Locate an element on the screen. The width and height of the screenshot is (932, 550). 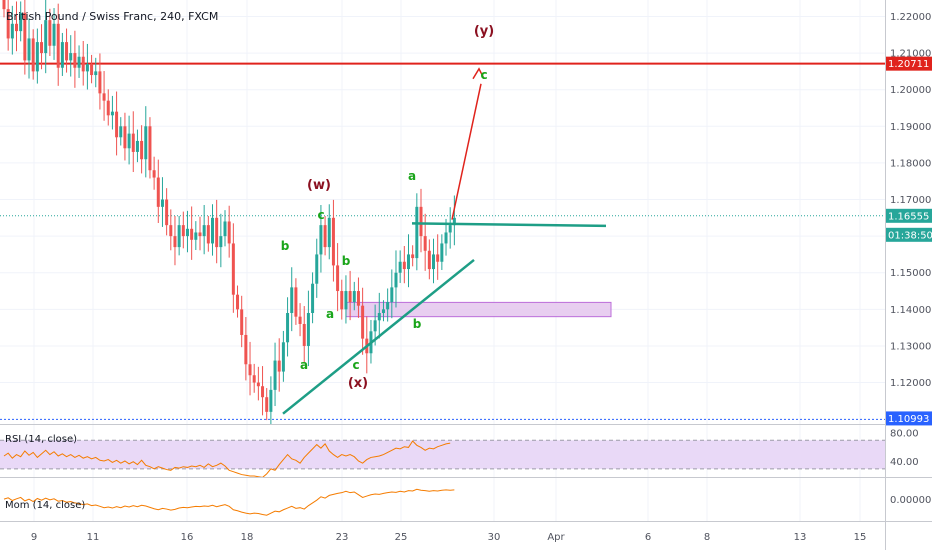
wave-label: (w) is located at coordinates (319, 185).